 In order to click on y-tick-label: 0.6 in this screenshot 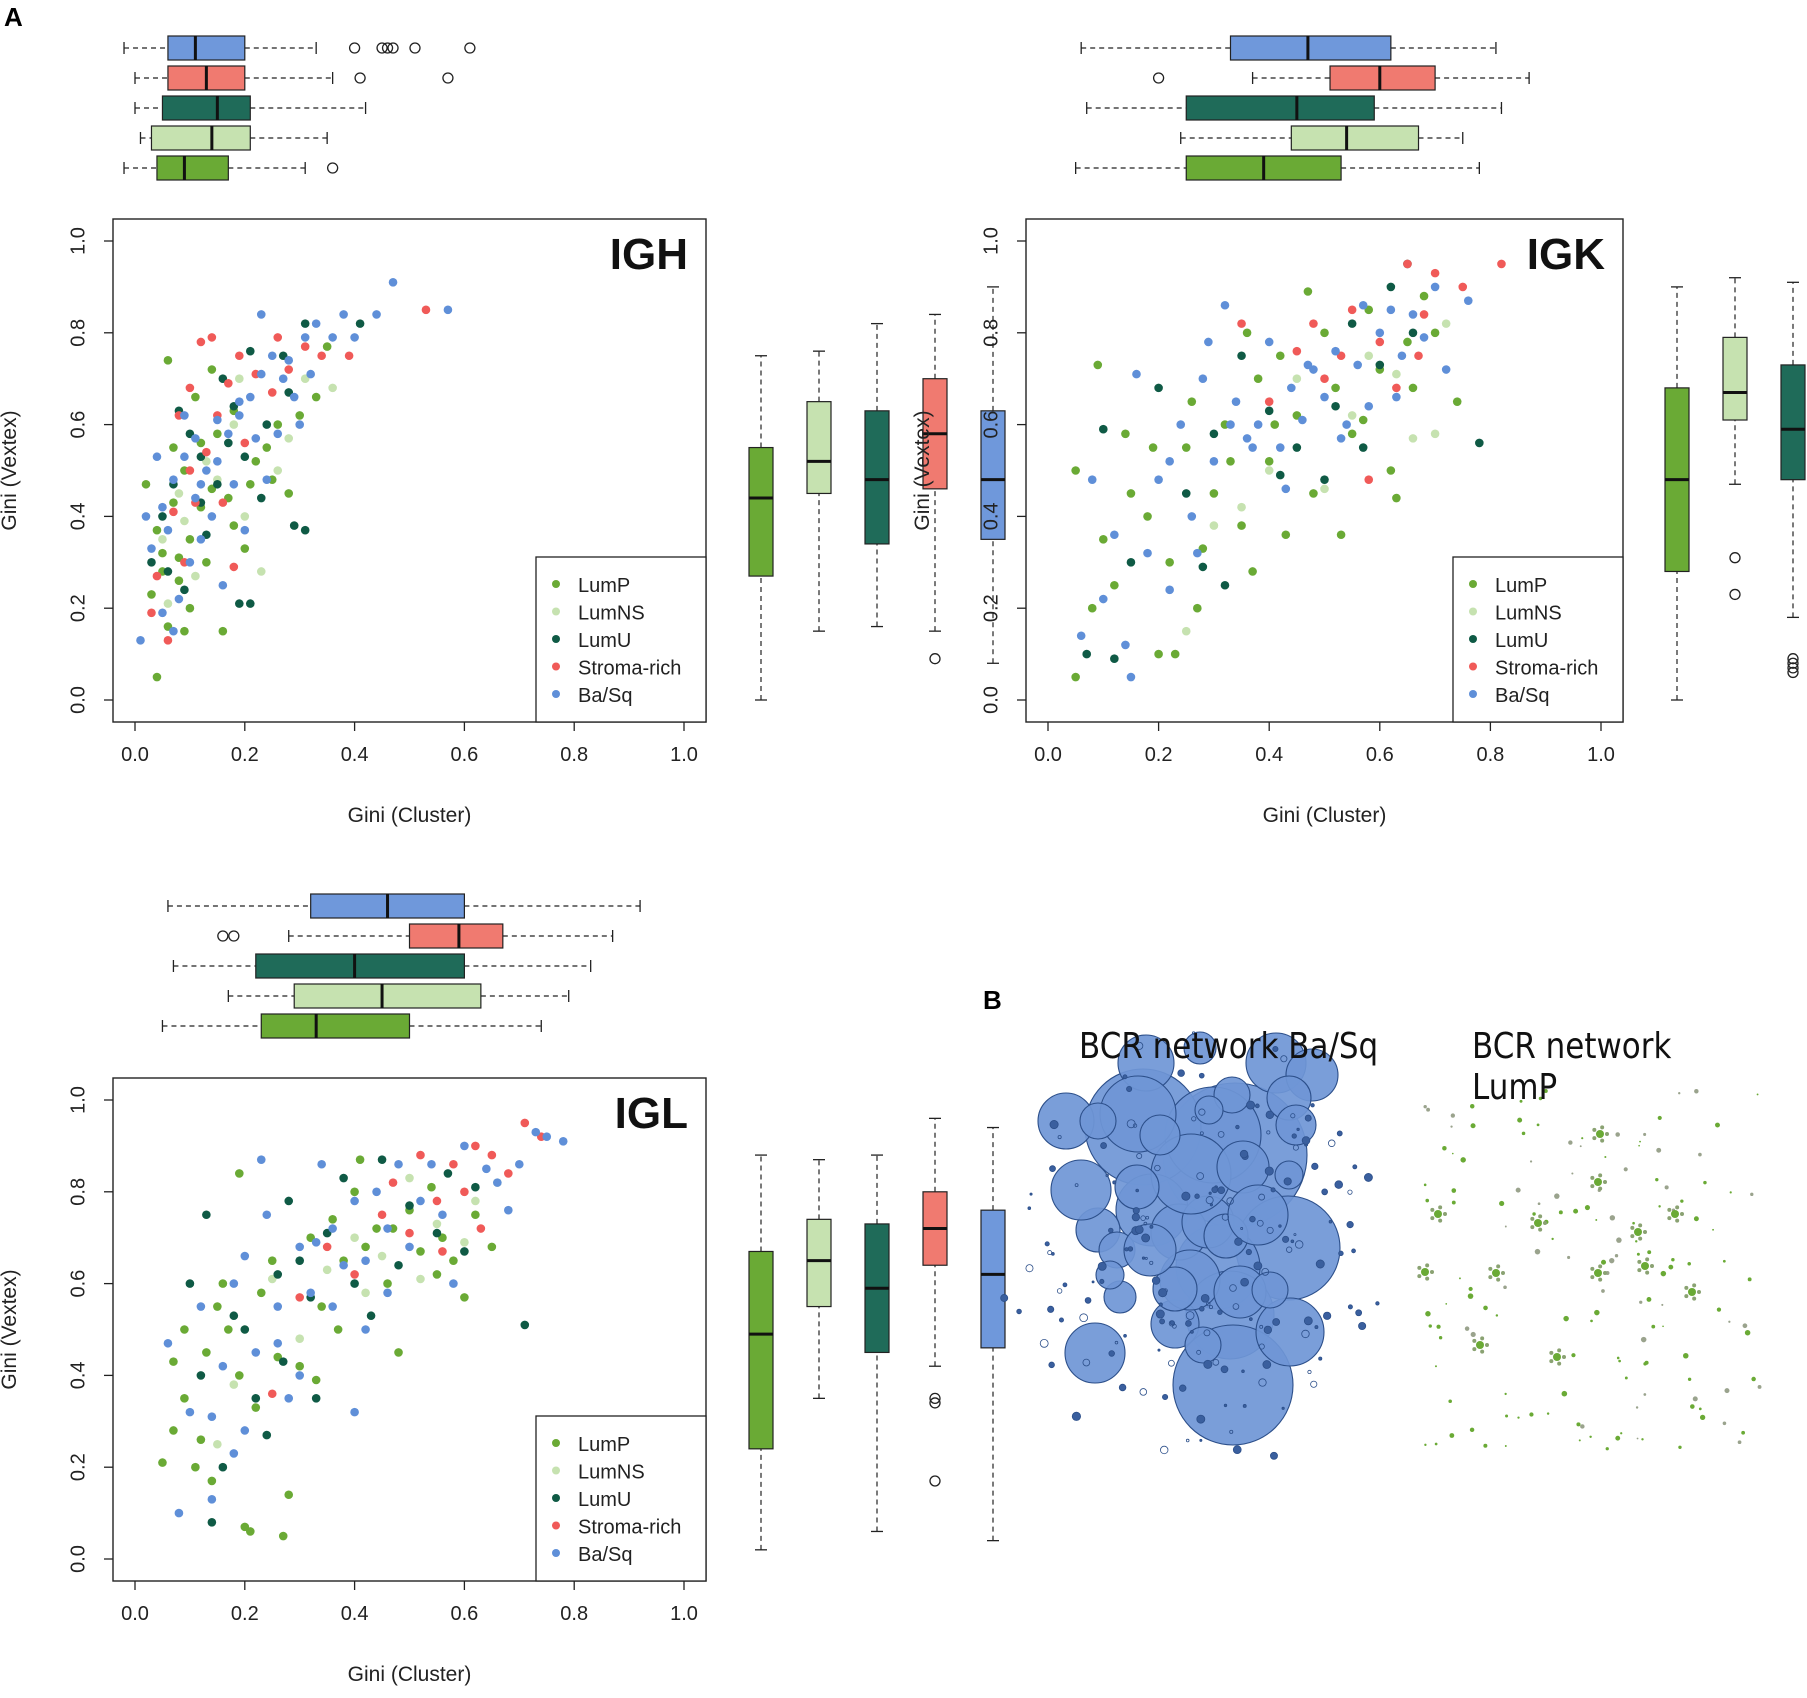, I will do `click(991, 425)`.